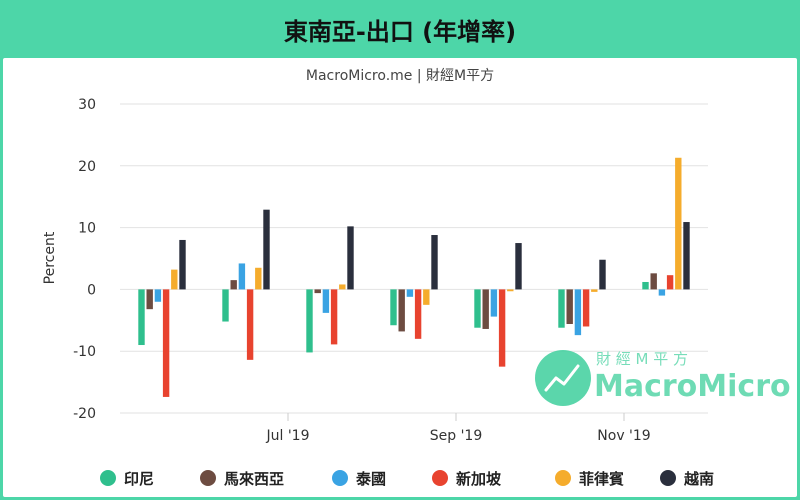 The width and height of the screenshot is (800, 500). What do you see at coordinates (50, 257) in the screenshot?
I see `y-axis-title: Percent` at bounding box center [50, 257].